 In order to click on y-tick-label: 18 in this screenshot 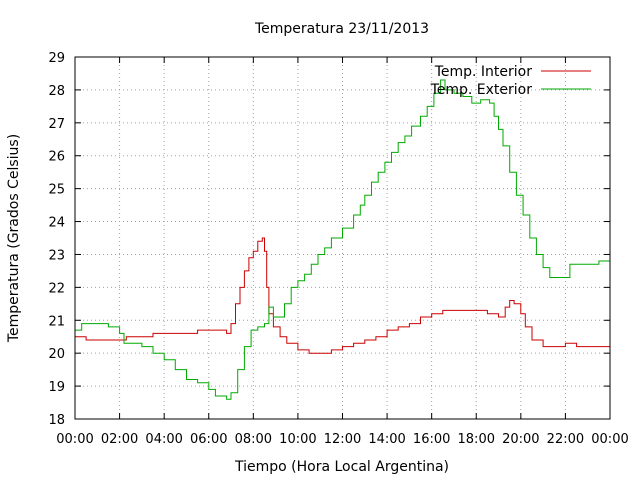, I will do `click(56, 420)`.